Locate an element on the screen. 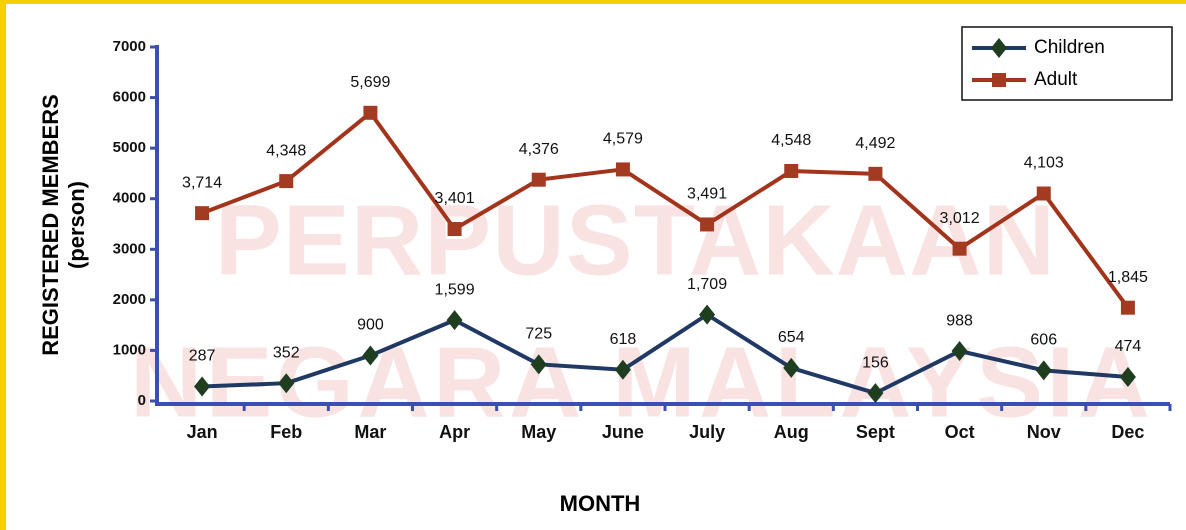  legend-label: Adult is located at coordinates (1056, 79).